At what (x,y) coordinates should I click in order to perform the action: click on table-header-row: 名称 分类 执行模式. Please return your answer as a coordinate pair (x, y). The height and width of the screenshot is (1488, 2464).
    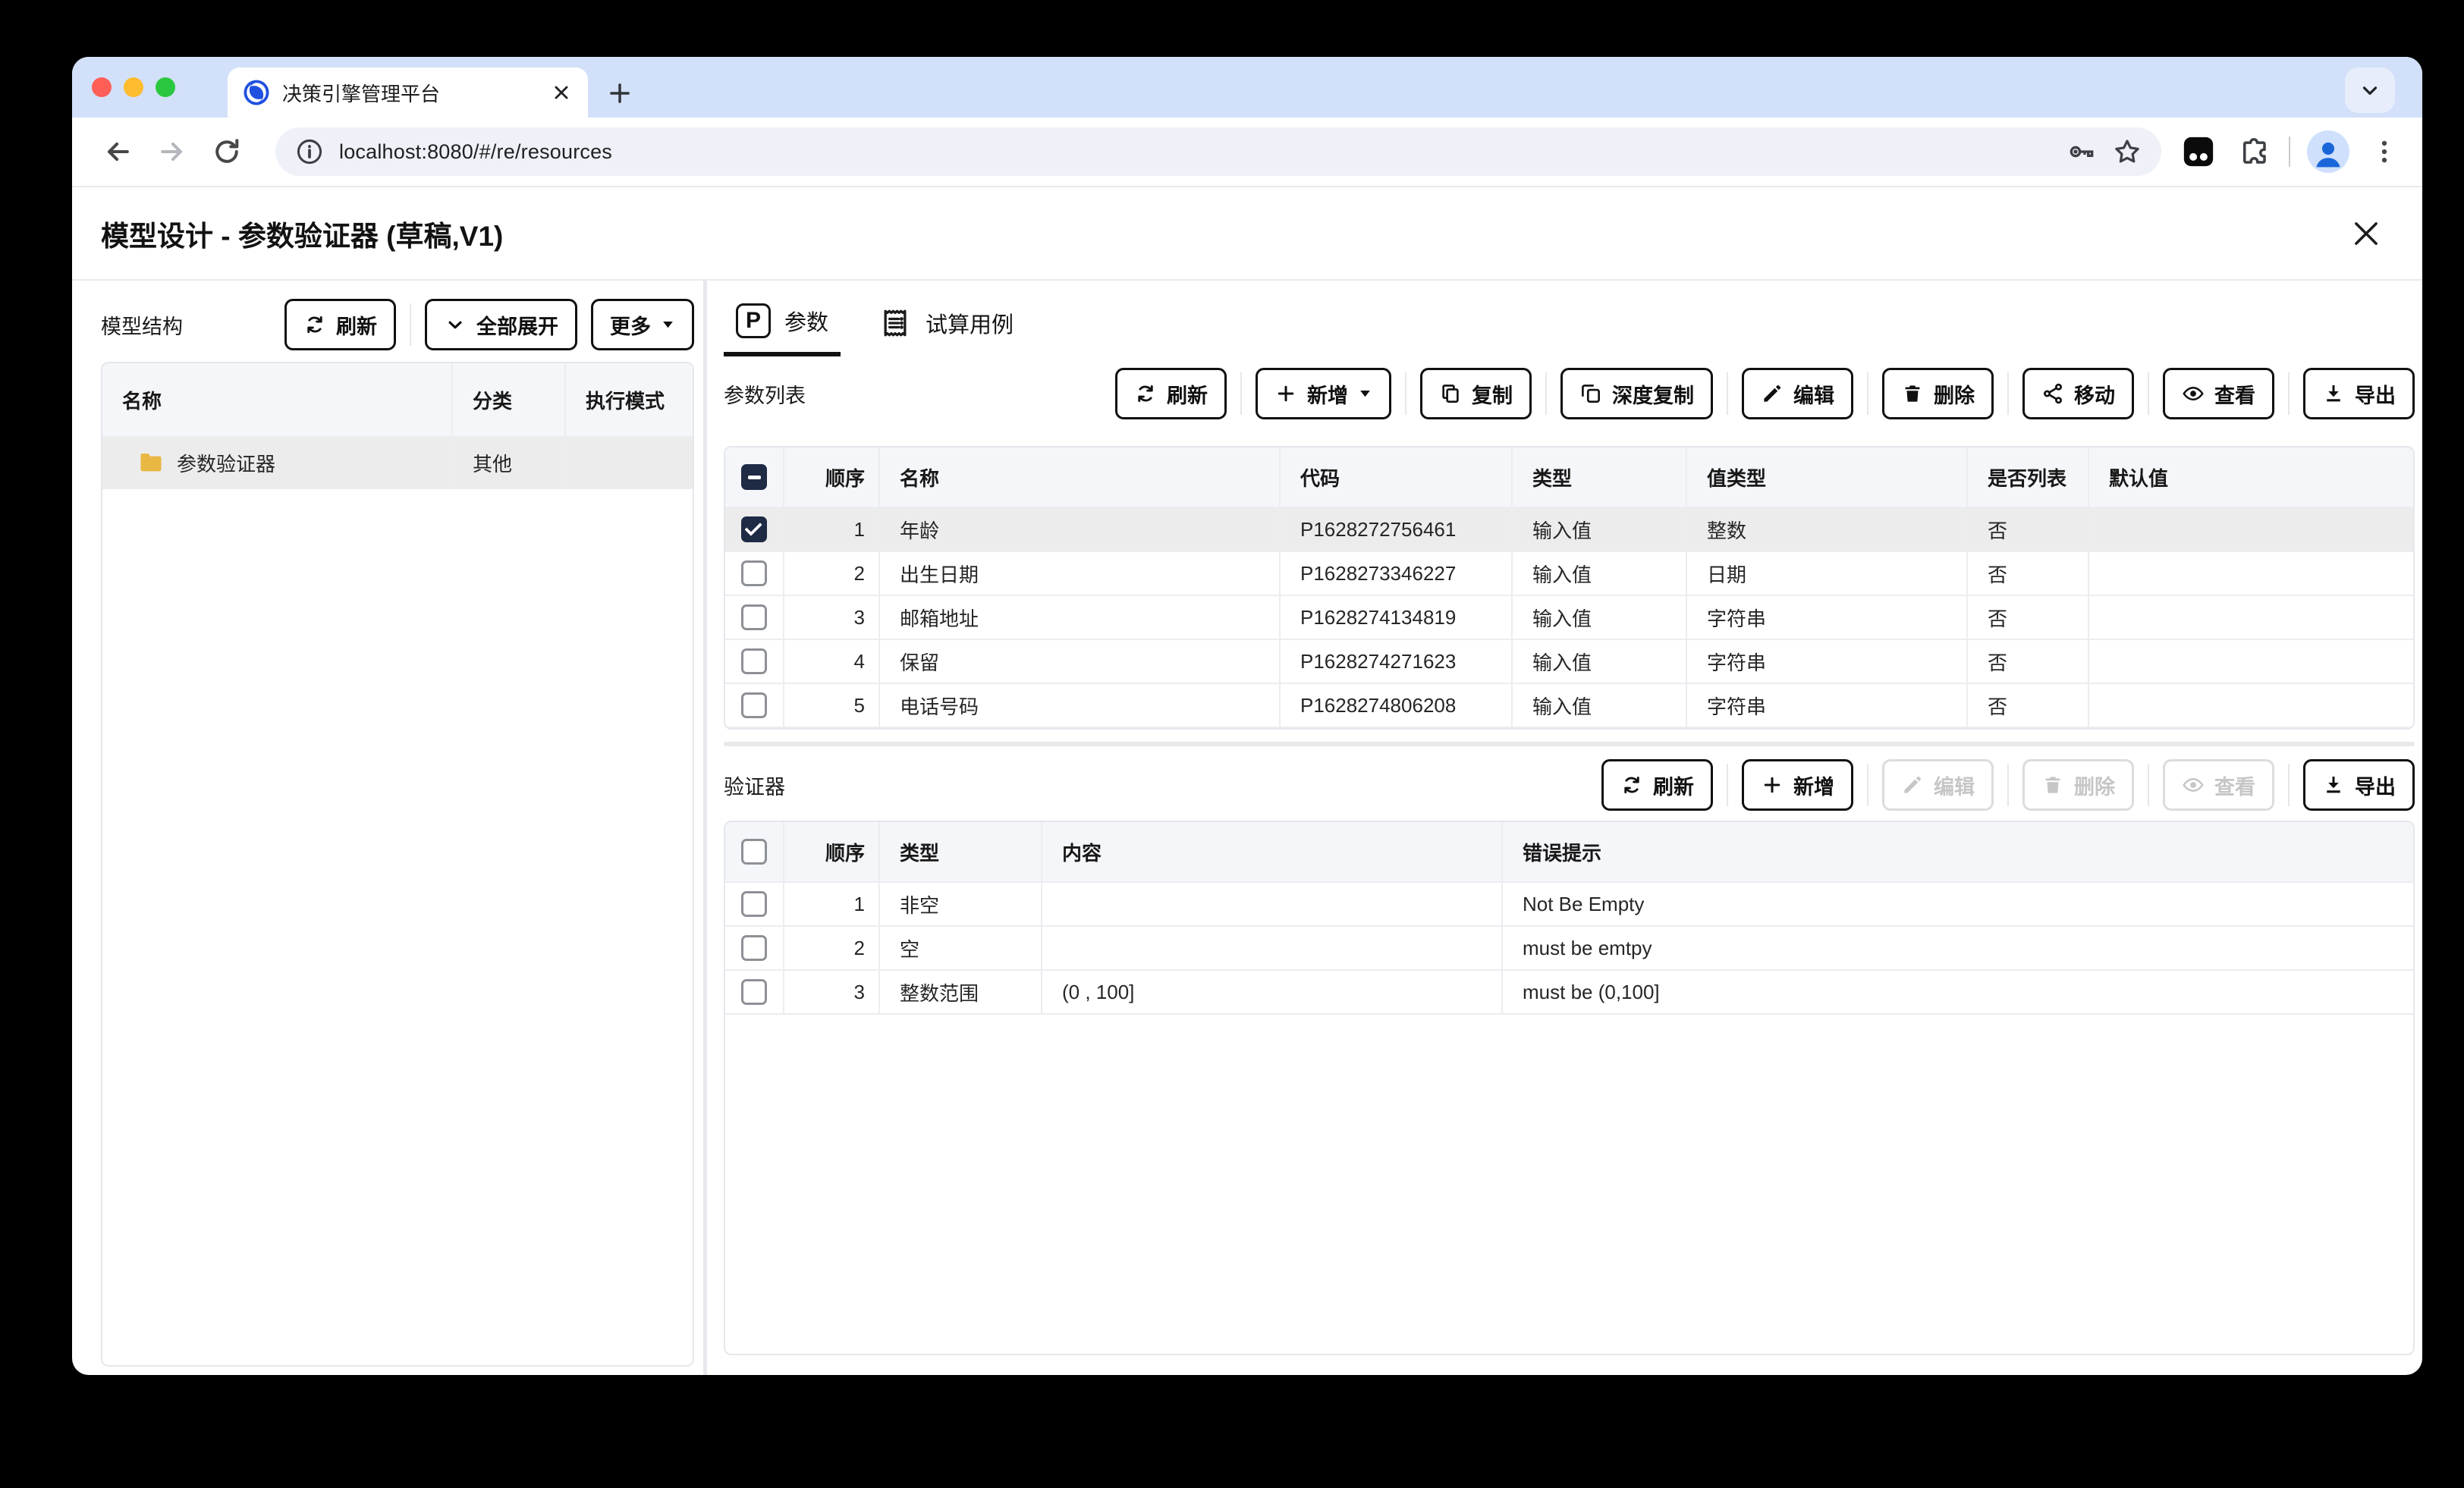
    Looking at the image, I should click on (397, 400).